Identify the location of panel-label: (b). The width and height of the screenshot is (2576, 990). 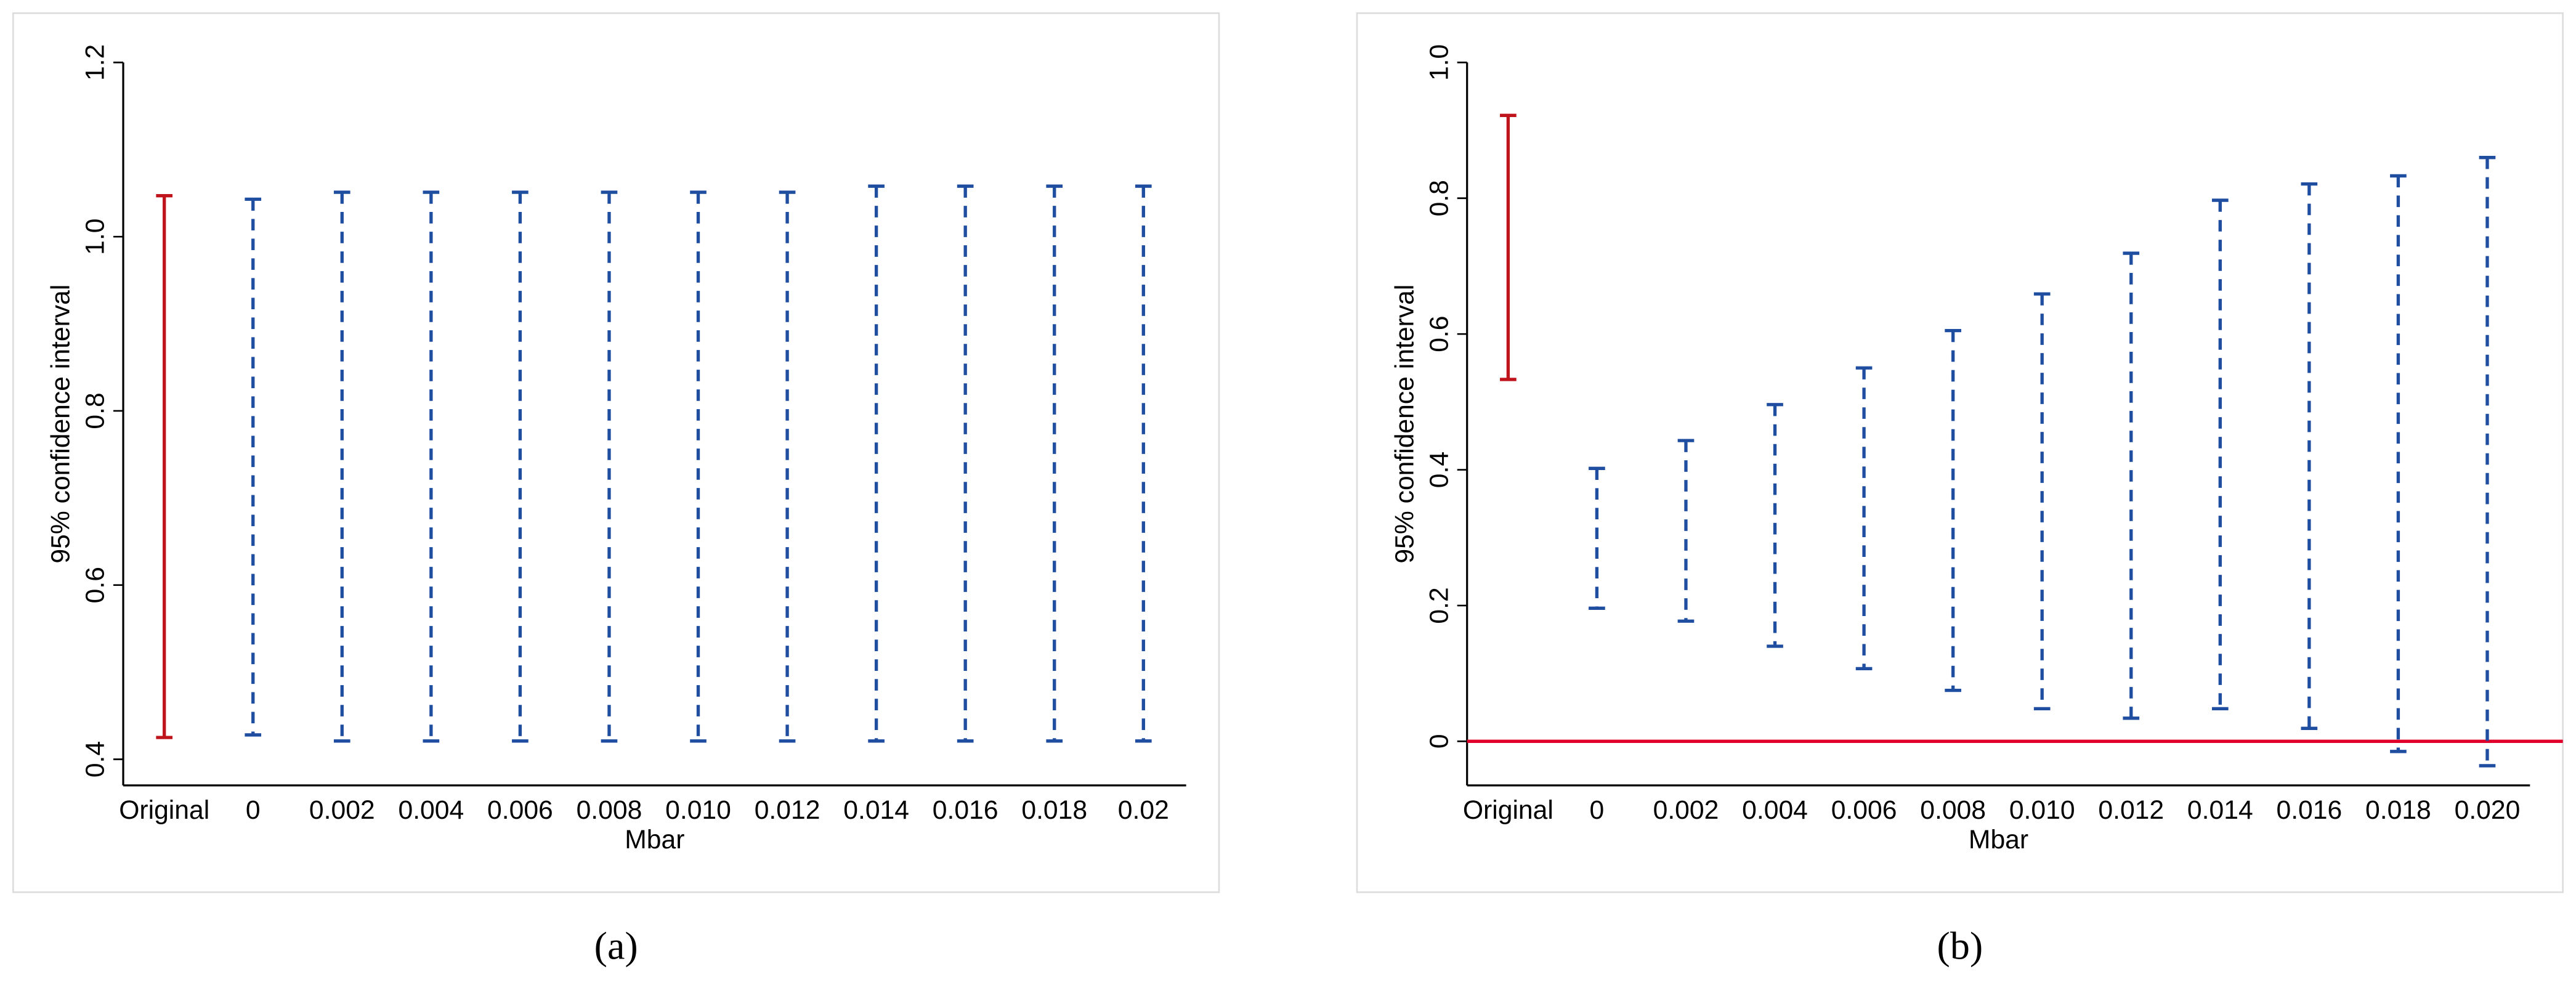
(1960, 945).